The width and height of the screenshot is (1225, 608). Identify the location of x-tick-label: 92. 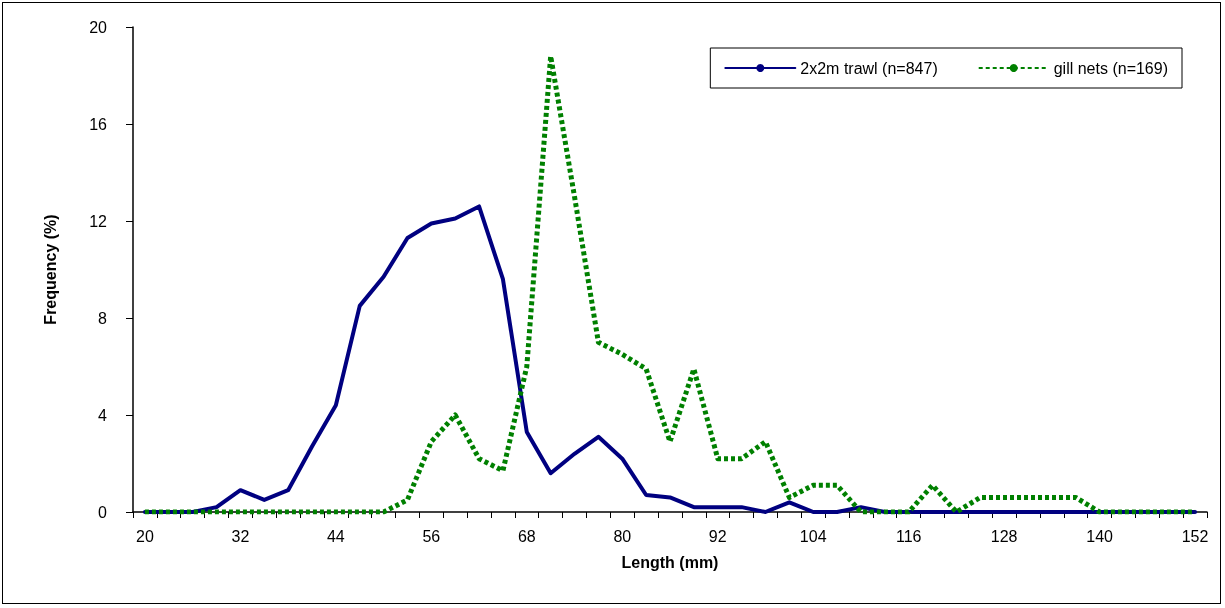
(717, 536).